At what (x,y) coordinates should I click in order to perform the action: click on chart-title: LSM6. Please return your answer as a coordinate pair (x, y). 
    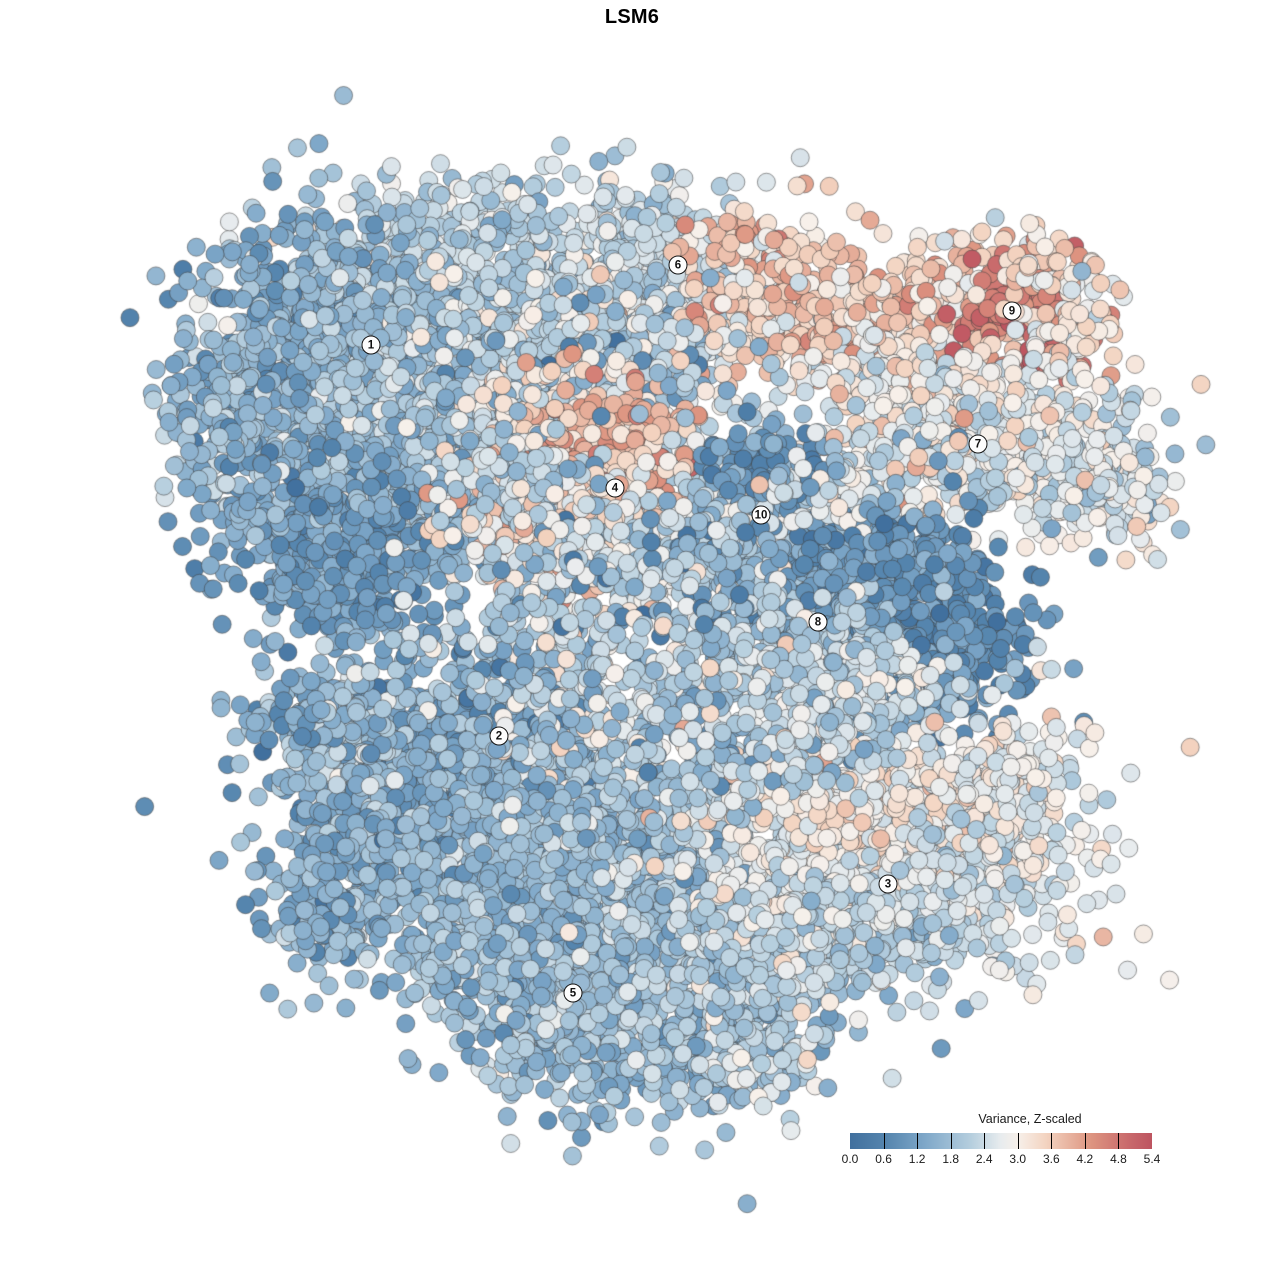
    Looking at the image, I should click on (632, 17).